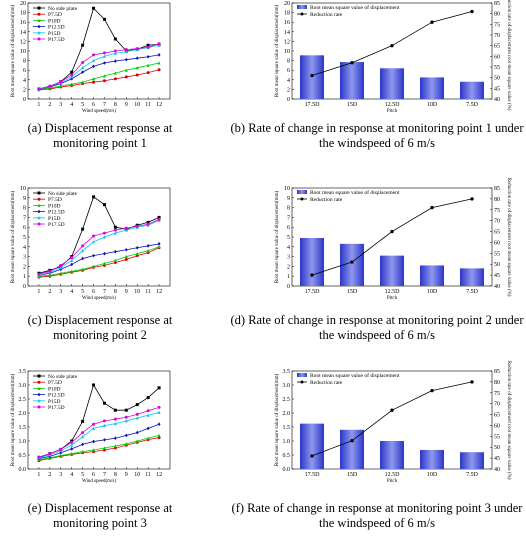 The image size is (526, 550). Describe the element at coordinates (24, 81) in the screenshot. I see `y-tick-label: 4` at that location.